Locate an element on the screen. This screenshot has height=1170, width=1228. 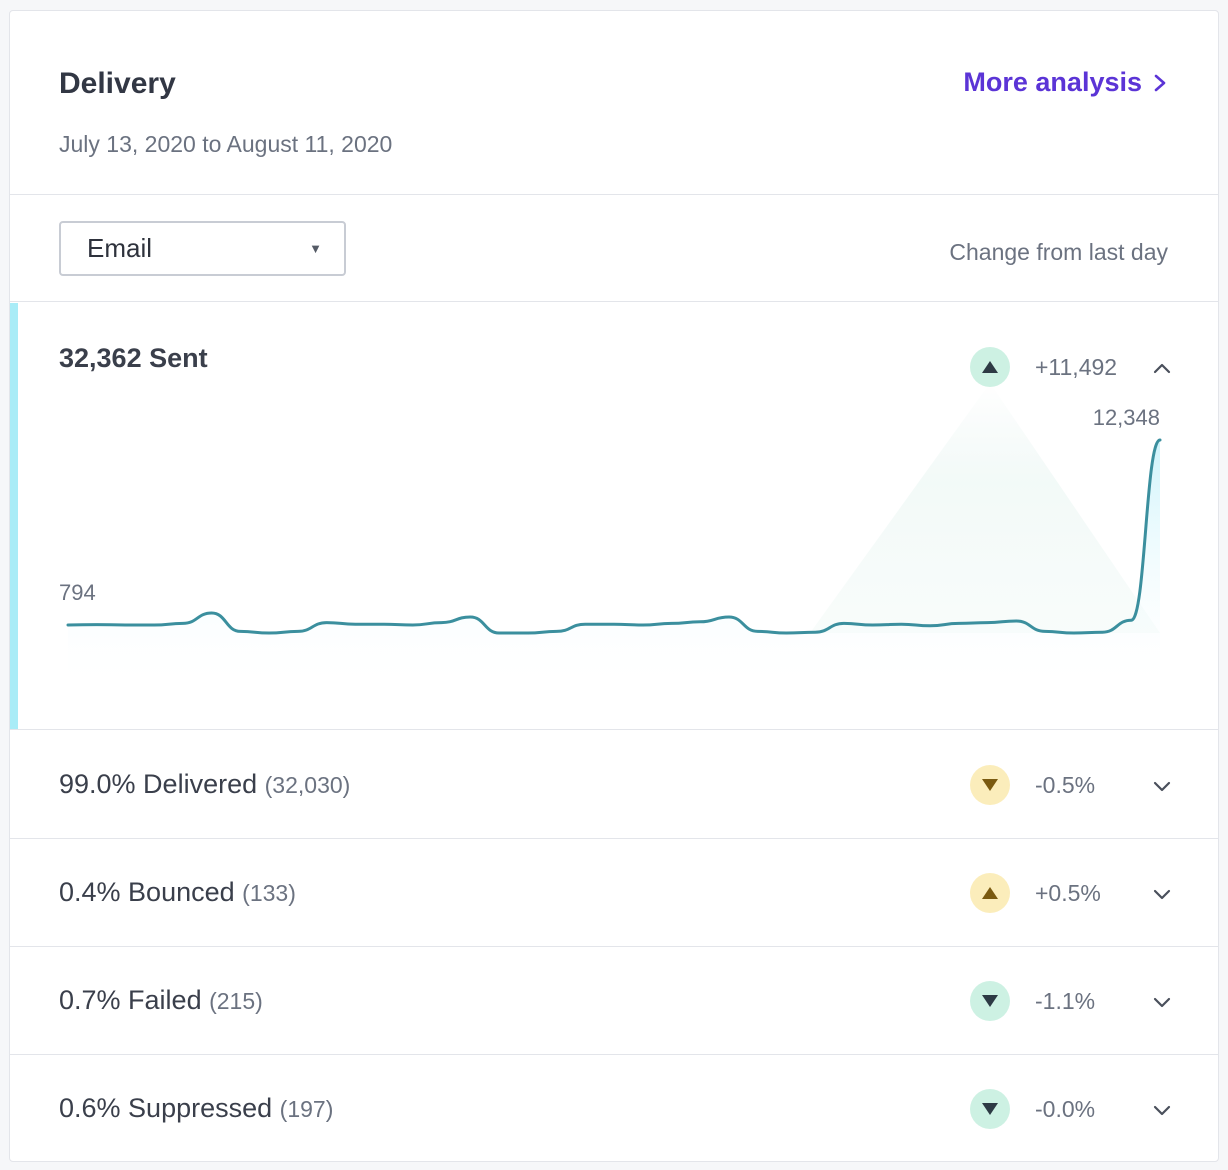
change-from-last-day-label: Change from last day is located at coordinates (1058, 252).